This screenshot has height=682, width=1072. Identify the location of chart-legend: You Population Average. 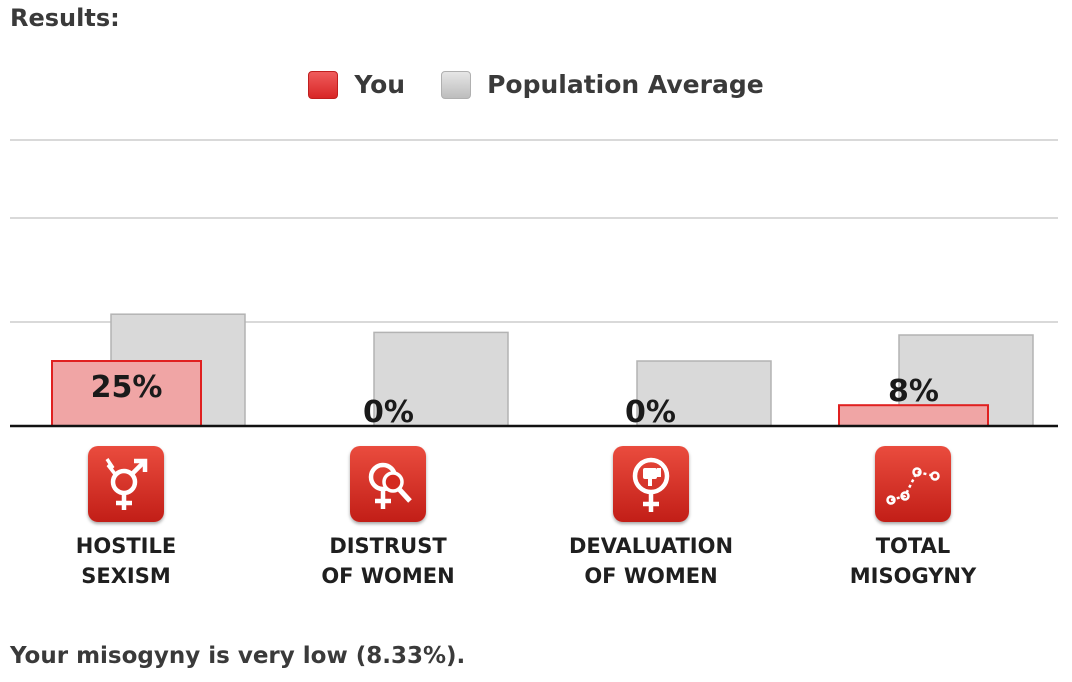
(536, 84).